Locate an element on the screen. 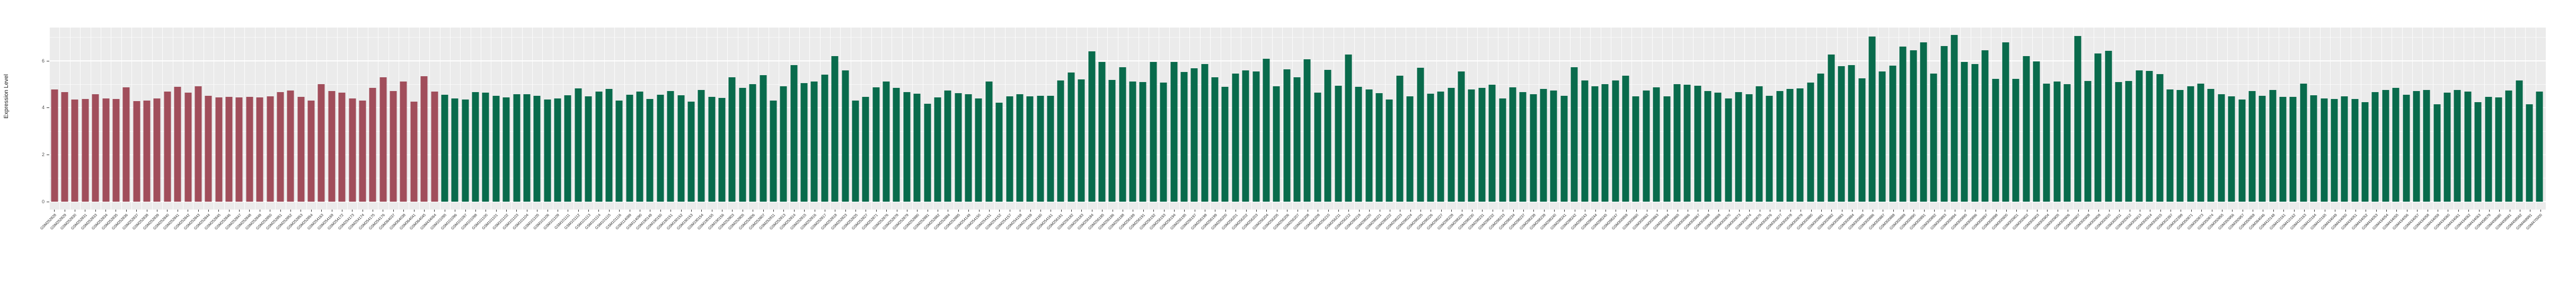 Image resolution: width=2576 pixels, height=307 pixels. bar-GSM252815 is located at coordinates (804, 142).